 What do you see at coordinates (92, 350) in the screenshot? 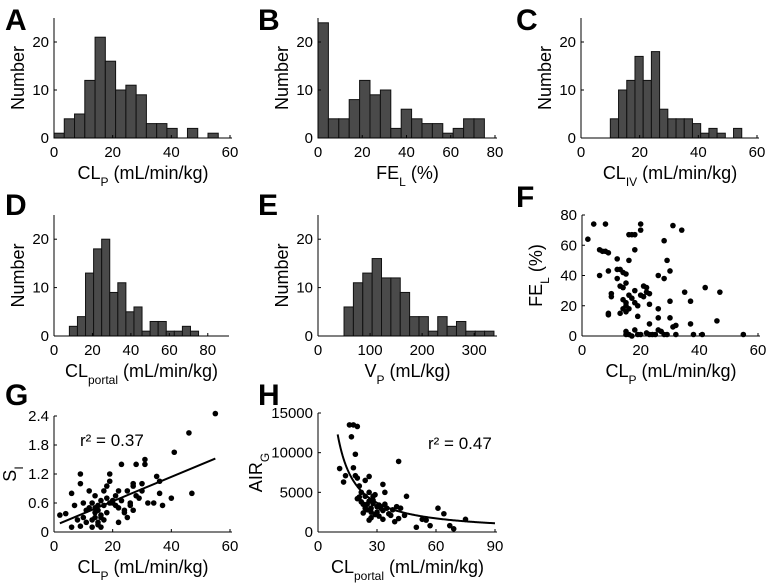
I see `x-tick-label: 20` at bounding box center [92, 350].